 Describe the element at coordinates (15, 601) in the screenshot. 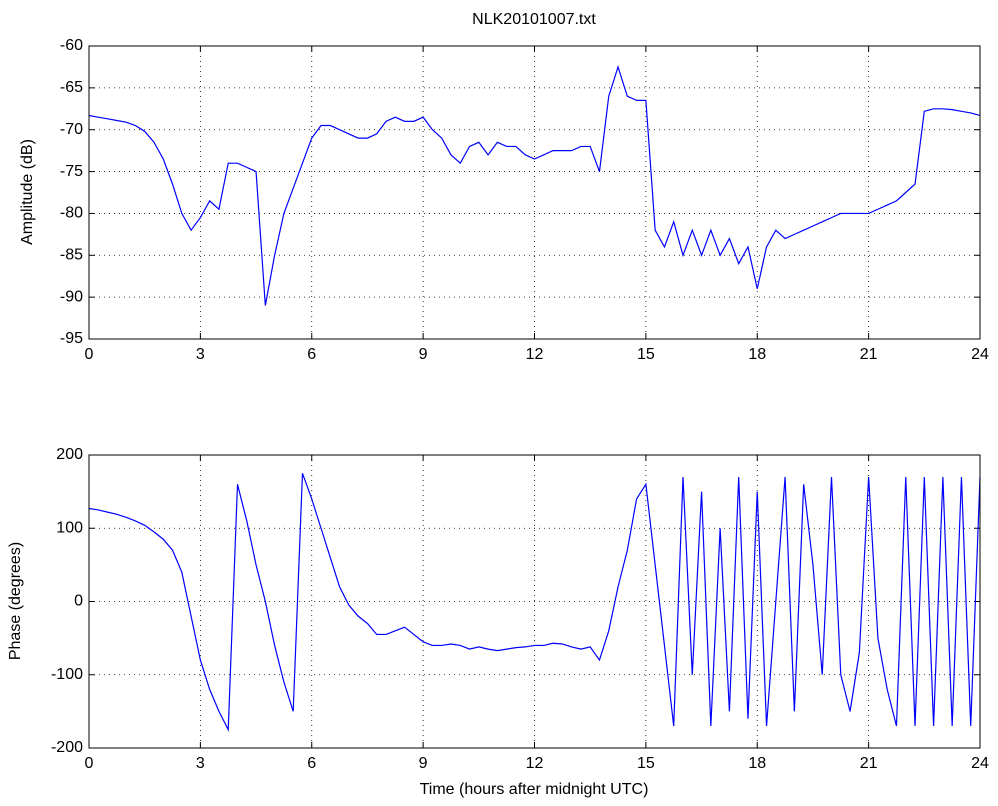

I see `y-axis-label: Phase (degrees)` at that location.